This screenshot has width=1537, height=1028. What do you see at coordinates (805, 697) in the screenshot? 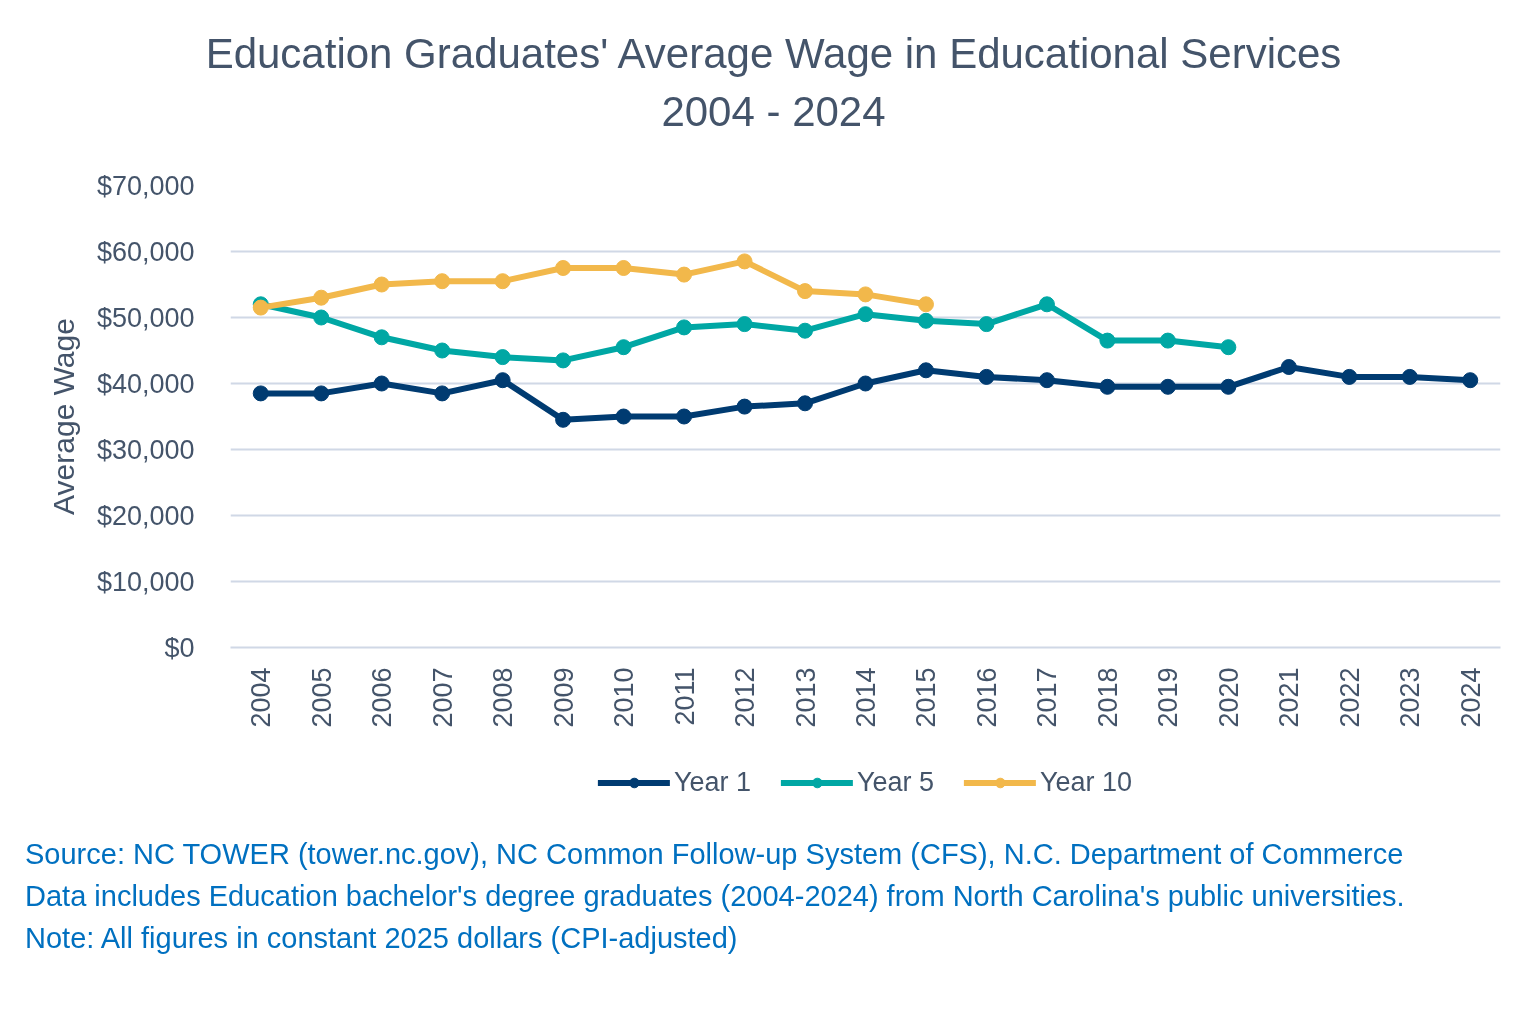
I see `x-tick-label: 2013` at bounding box center [805, 697].